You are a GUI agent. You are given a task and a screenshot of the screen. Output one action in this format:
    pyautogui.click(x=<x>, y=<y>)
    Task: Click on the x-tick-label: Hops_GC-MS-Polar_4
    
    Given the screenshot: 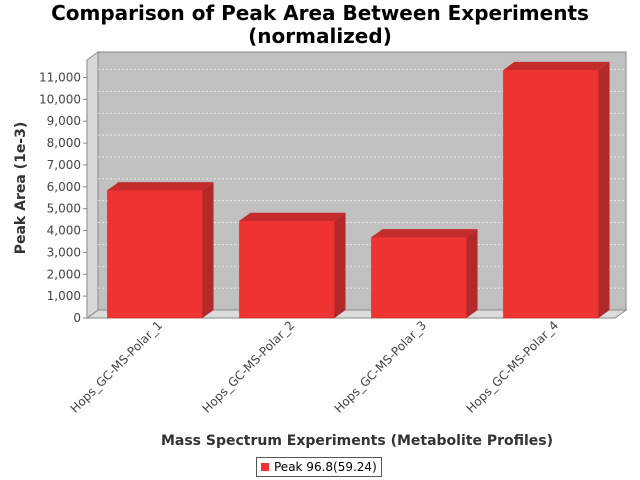 What is the action you would take?
    pyautogui.click(x=513, y=367)
    